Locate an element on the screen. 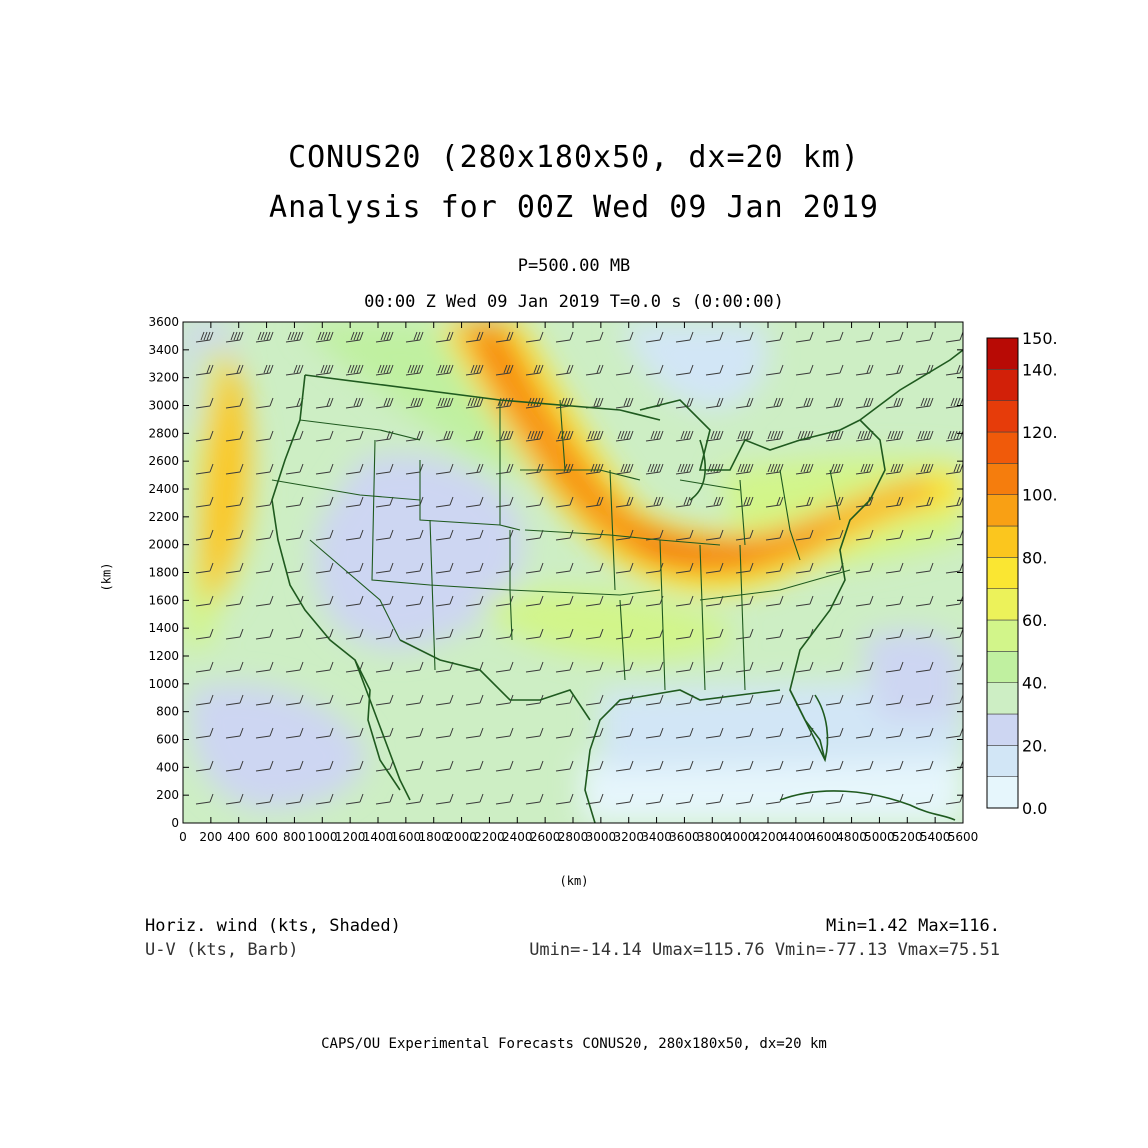 This screenshot has width=1148, height=1148. colorbar-label: 150. is located at coordinates (1040, 338).